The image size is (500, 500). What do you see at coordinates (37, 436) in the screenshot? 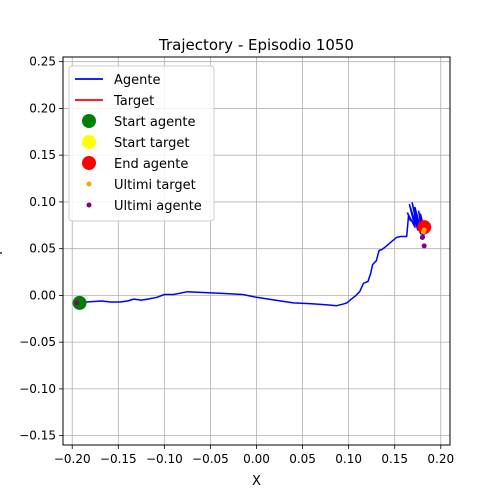
I see `y-tick-label: −0.15` at bounding box center [37, 436].